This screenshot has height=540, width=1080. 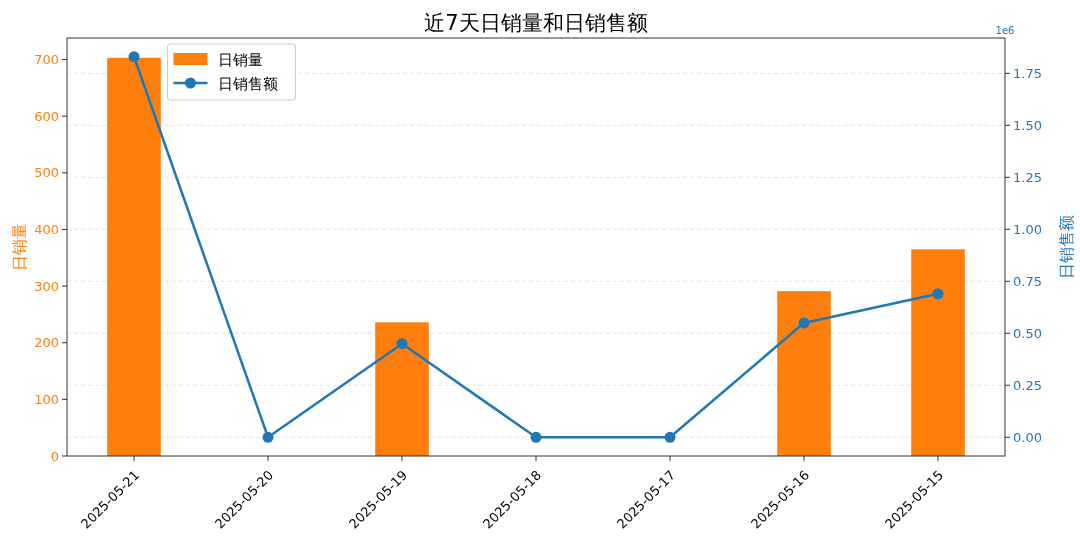 I want to click on legend-label: 日销量, so click(x=240, y=59).